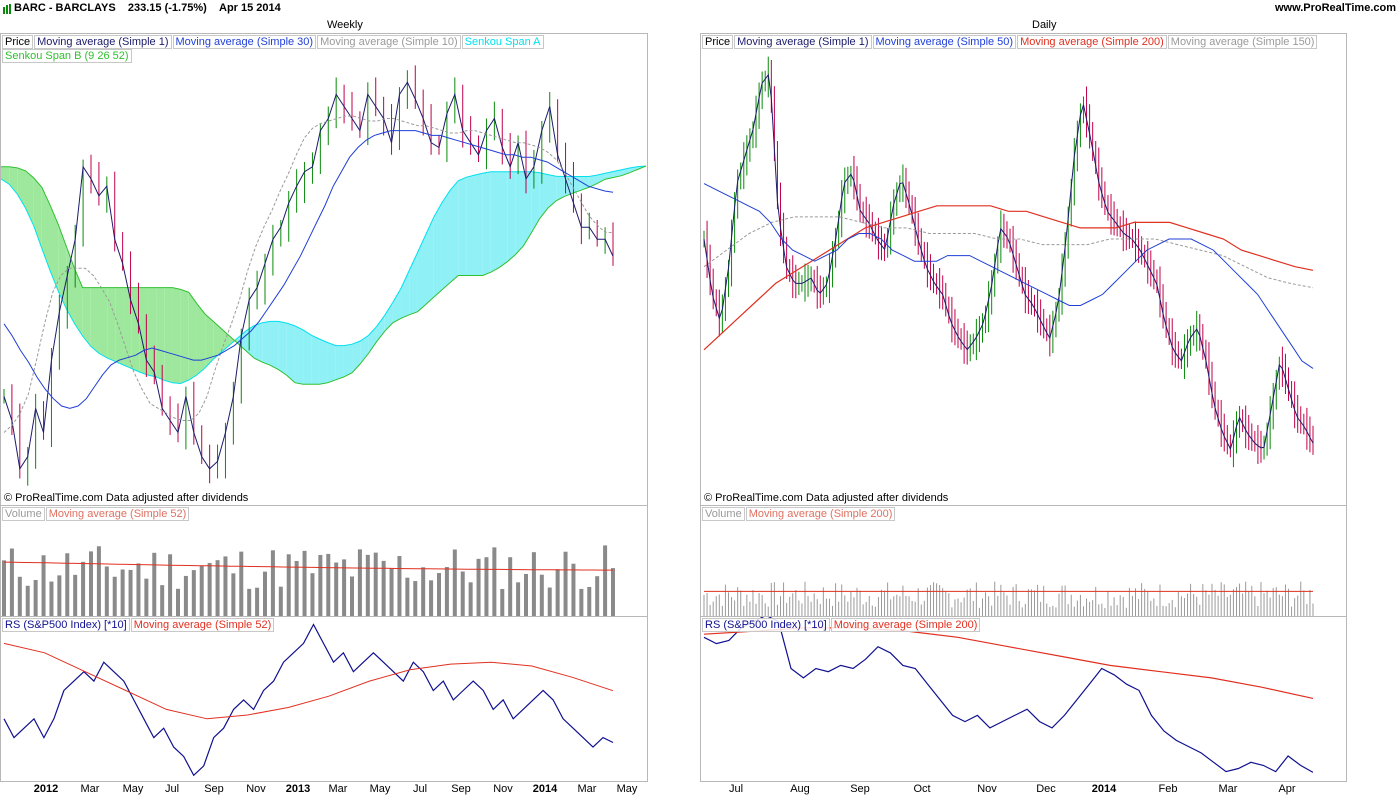 The image size is (1400, 800). Describe the element at coordinates (1008, 278) in the screenshot. I see `ma200-line` at that location.